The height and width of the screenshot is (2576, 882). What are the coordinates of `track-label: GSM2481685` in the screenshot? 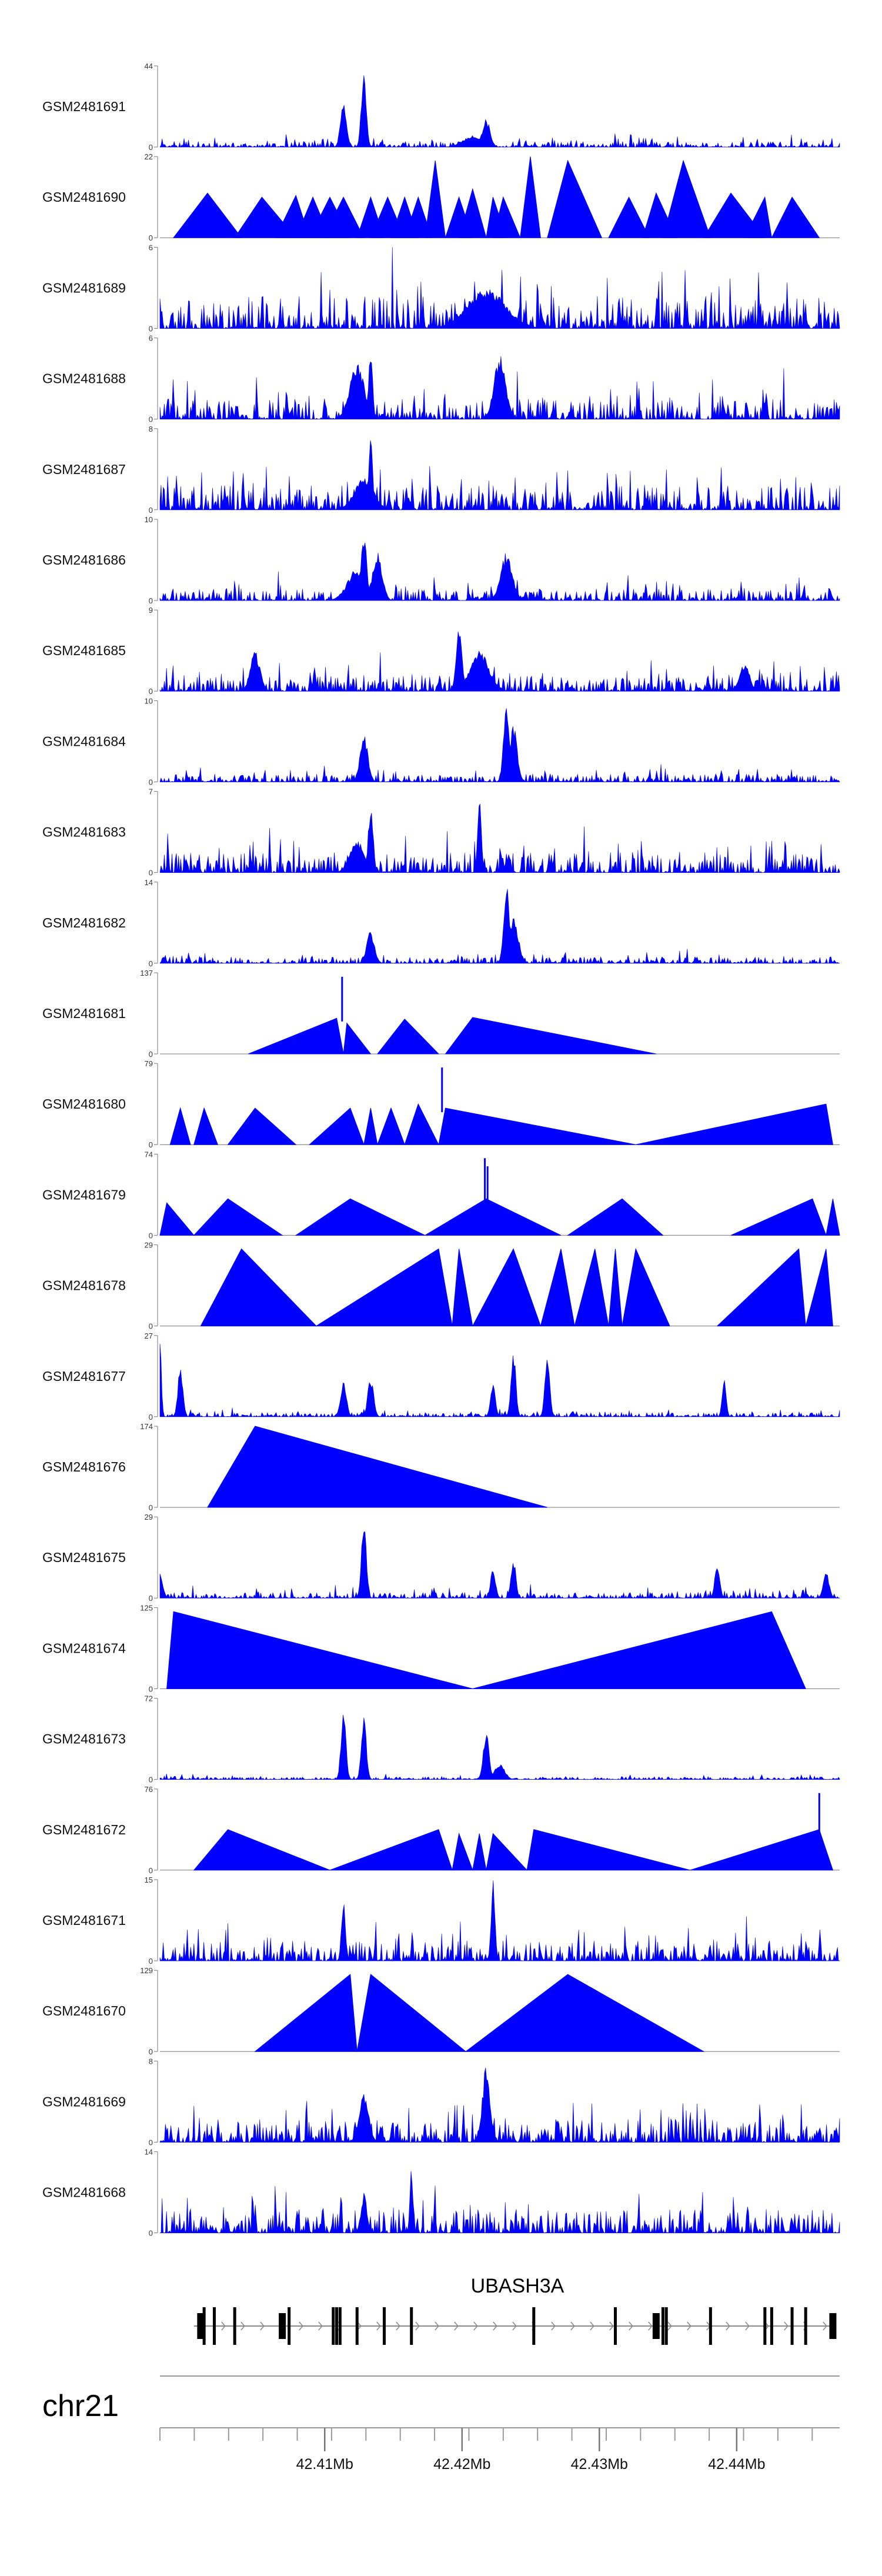 It's located at (84, 650).